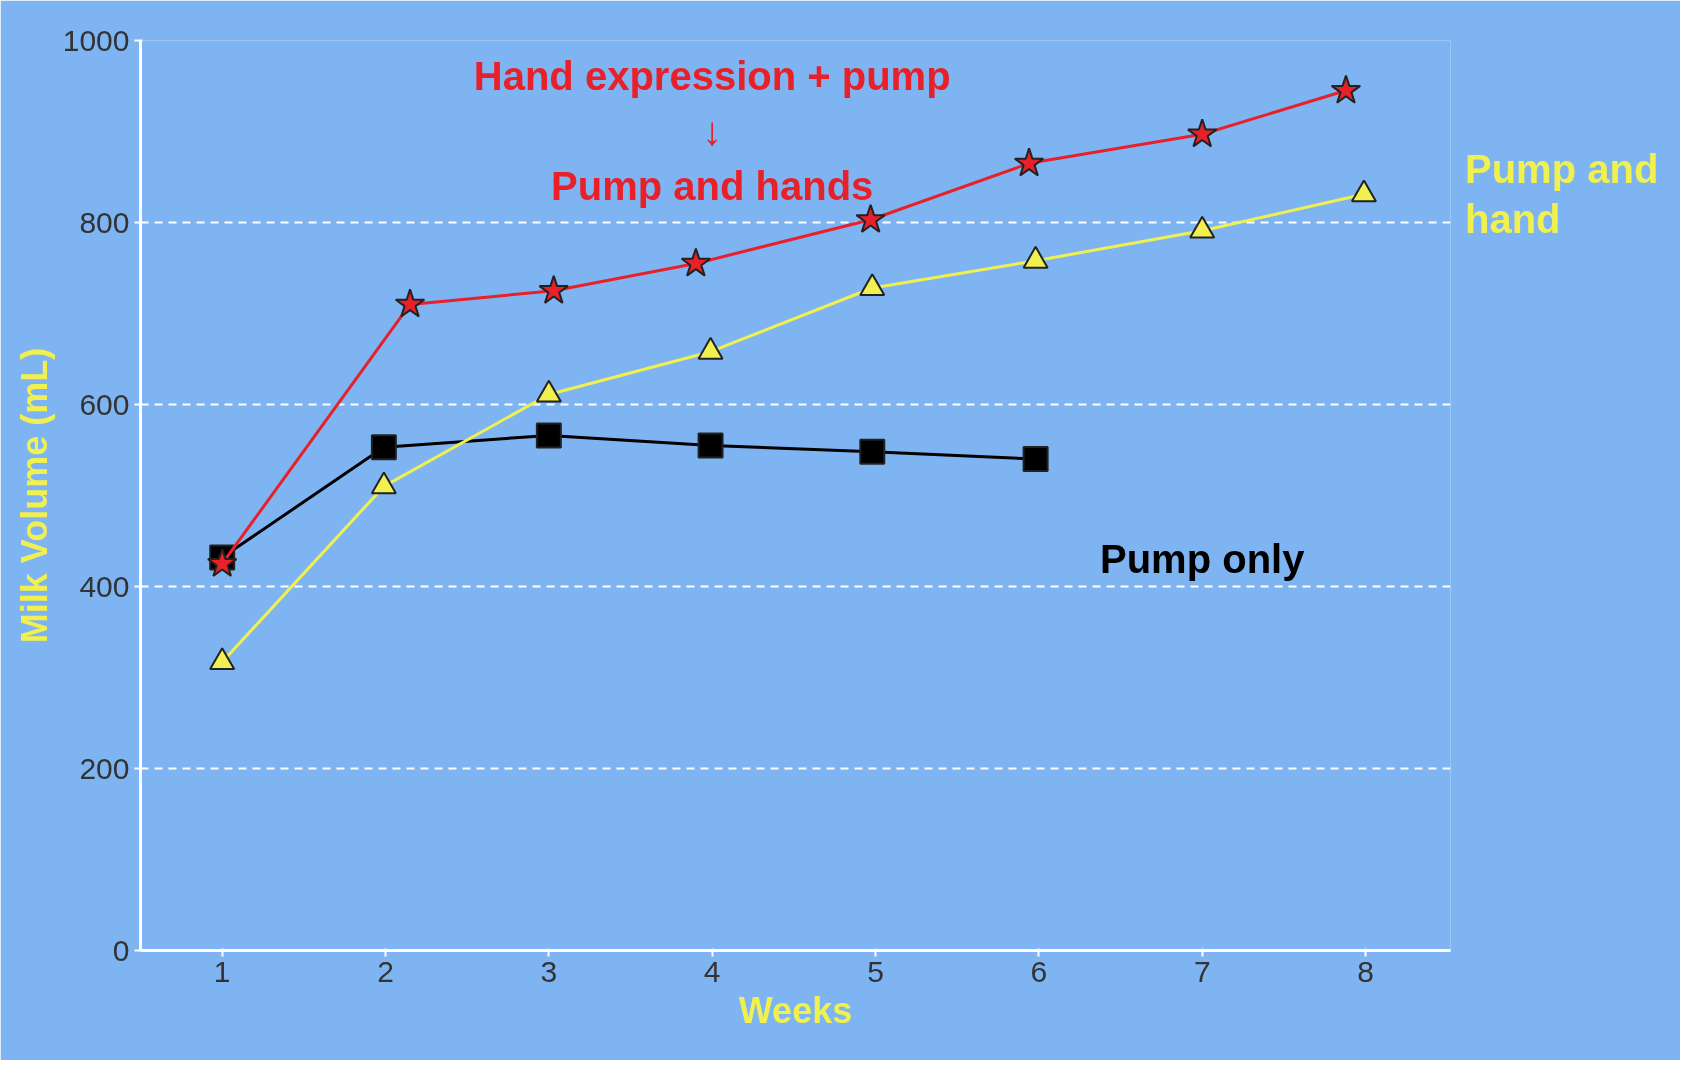 The height and width of the screenshot is (1079, 1696). Describe the element at coordinates (1365, 971) in the screenshot. I see `x-tick-label: 8` at that location.